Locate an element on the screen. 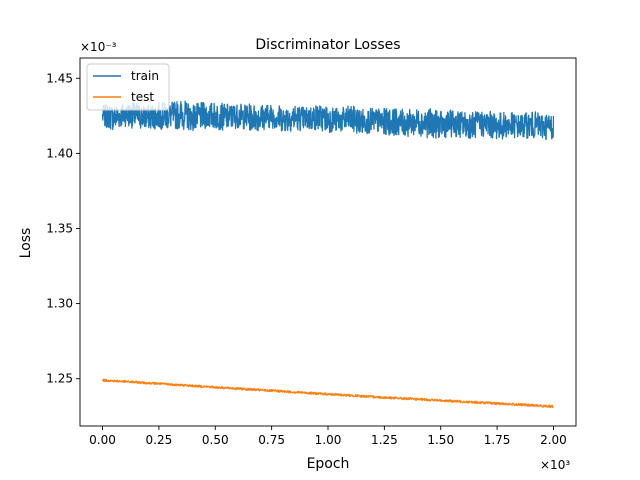 Image resolution: width=640 pixels, height=480 pixels. x-multiplier-label: ×10³ is located at coordinates (555, 465).